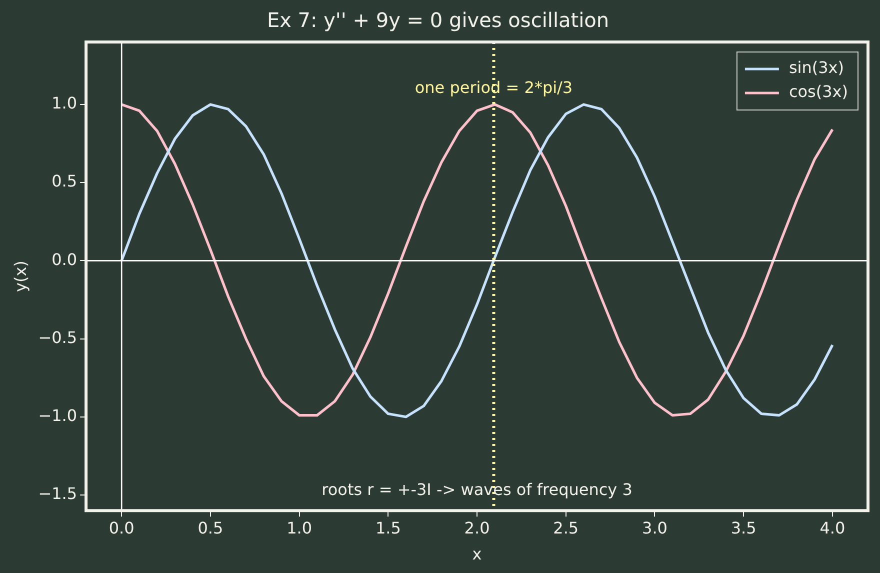  I want to click on y-tick-label: 1.0, so click(65, 103).